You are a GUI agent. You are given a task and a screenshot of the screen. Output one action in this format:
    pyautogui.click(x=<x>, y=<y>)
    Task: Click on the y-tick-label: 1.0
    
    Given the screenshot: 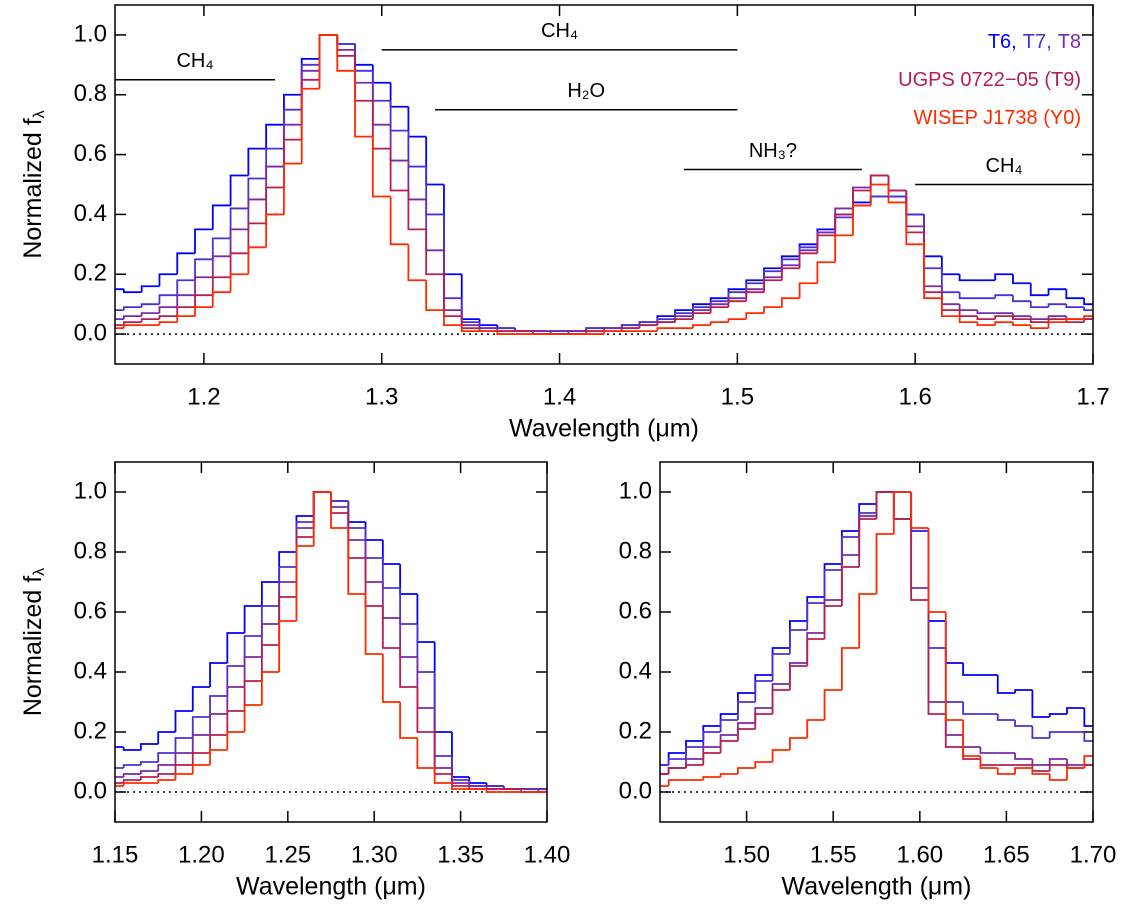 What is the action you would take?
    pyautogui.click(x=90, y=33)
    